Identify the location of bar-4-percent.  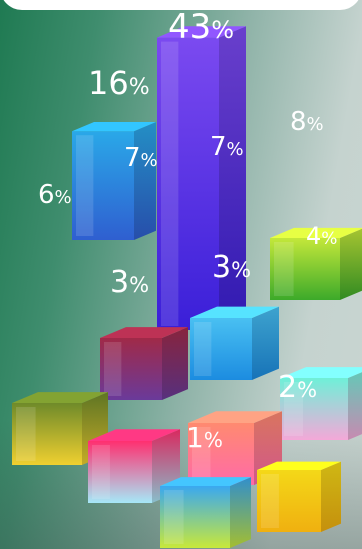
(321, 403).